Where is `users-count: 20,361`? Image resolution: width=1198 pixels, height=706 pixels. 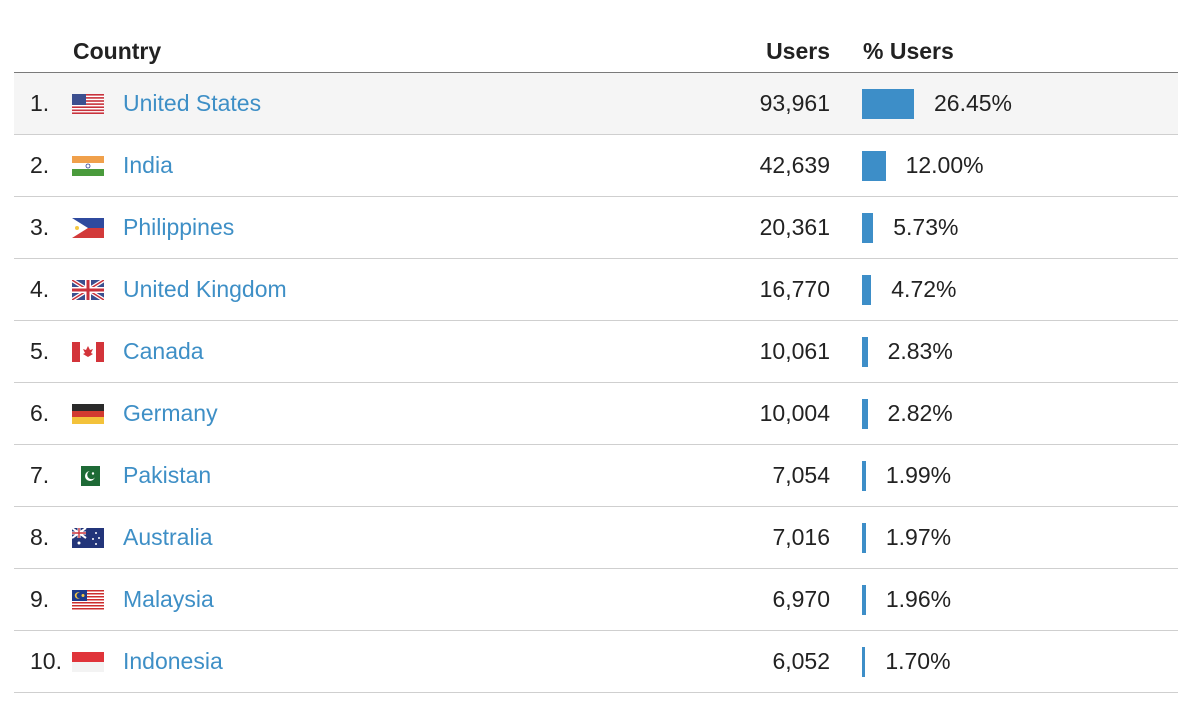
users-count: 20,361 is located at coordinates (795, 227).